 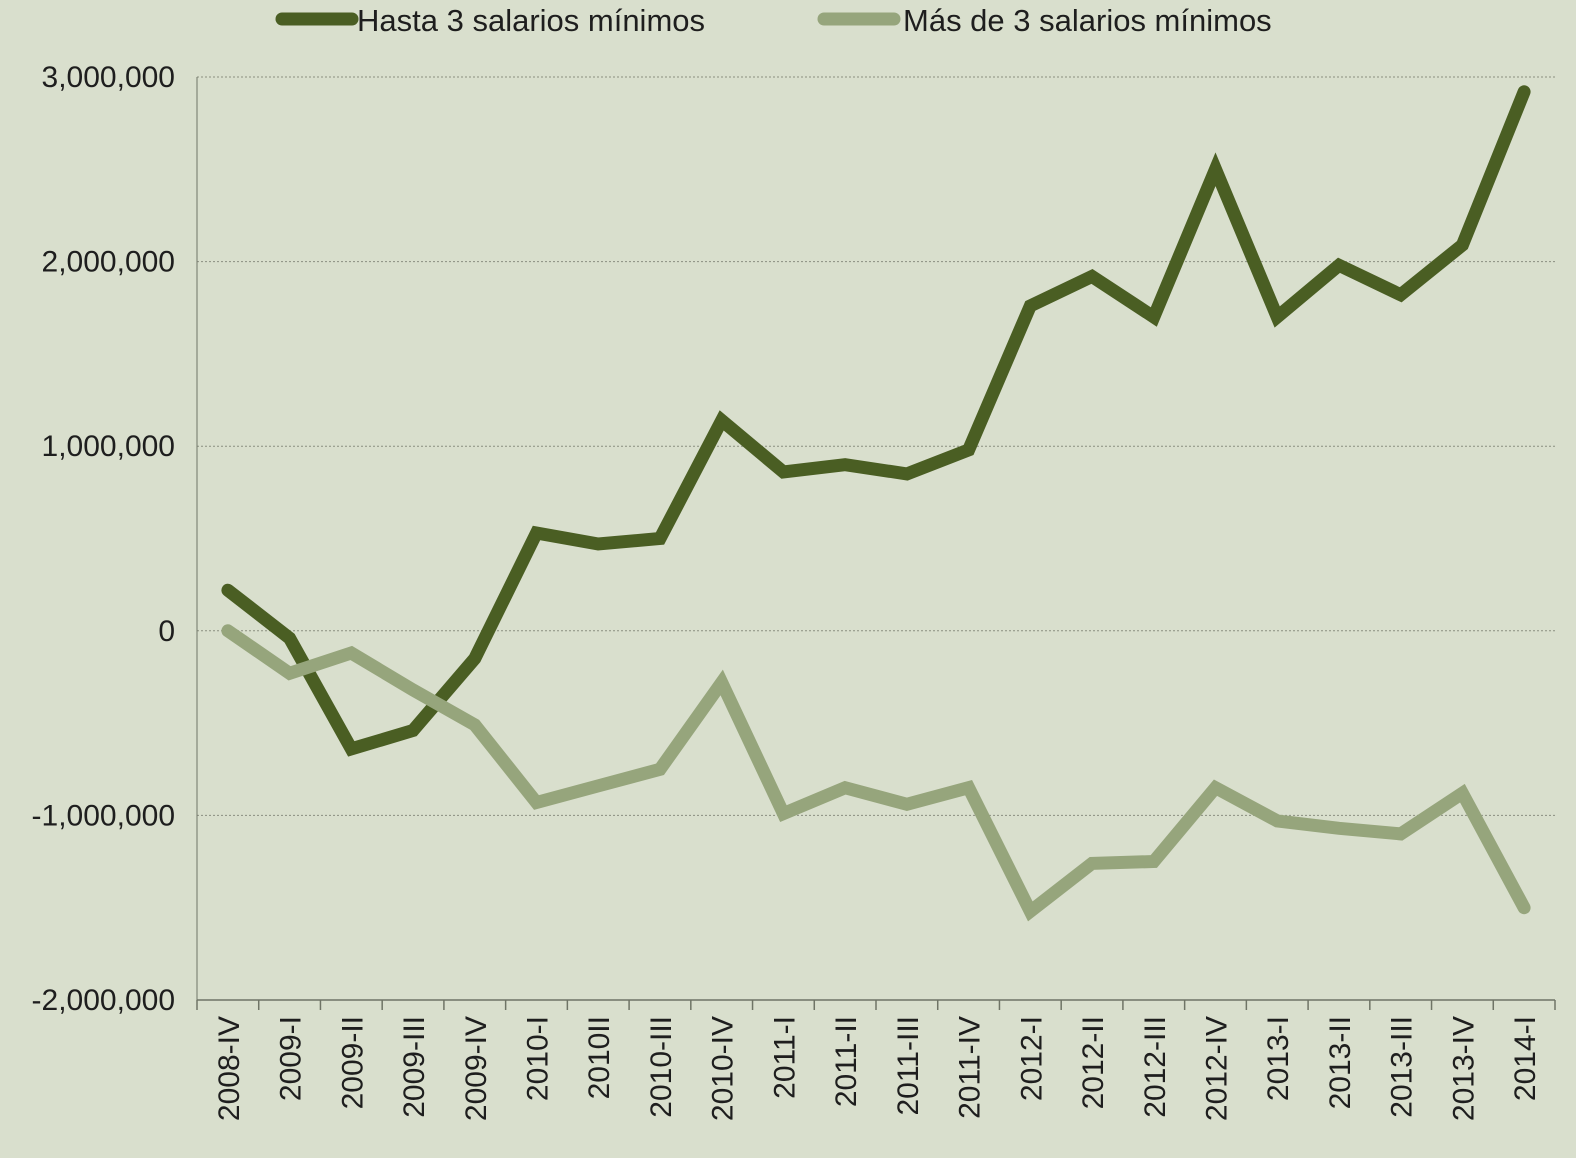 I want to click on legend-label-1: Hasta 3 salarios mínimos, so click(x=531, y=20).